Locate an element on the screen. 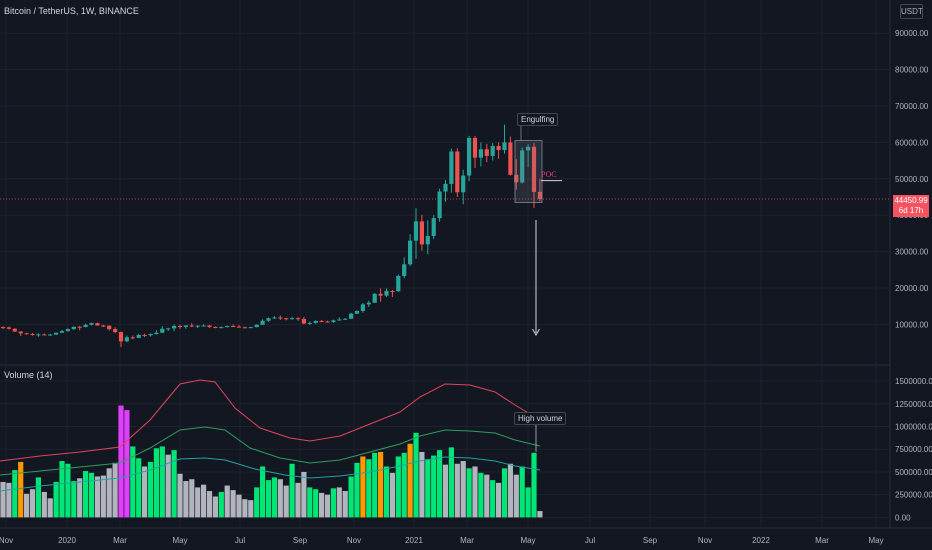 The width and height of the screenshot is (932, 550). bar-countdown: 6d 17h is located at coordinates (911, 210).